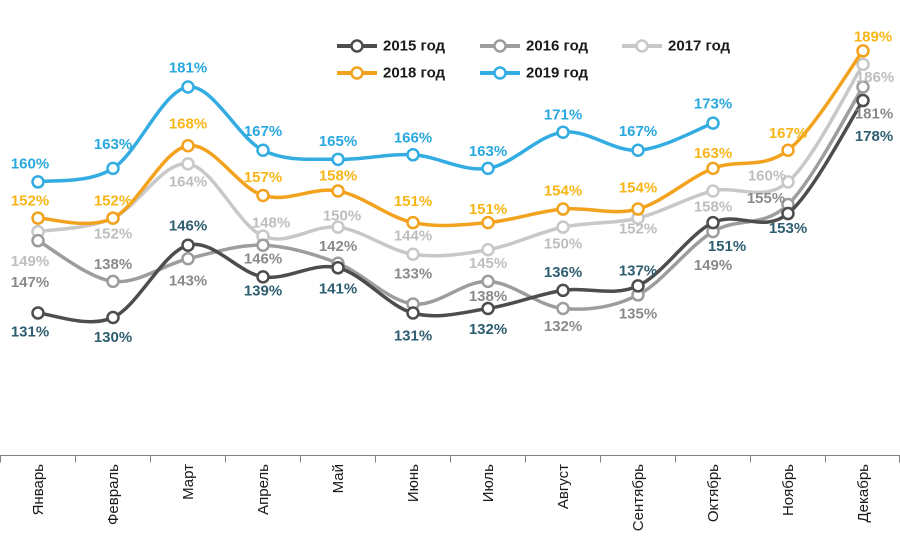 The width and height of the screenshot is (900, 546). Describe the element at coordinates (638, 497) in the screenshot. I see `x-axis-label: Сентябрь` at that location.